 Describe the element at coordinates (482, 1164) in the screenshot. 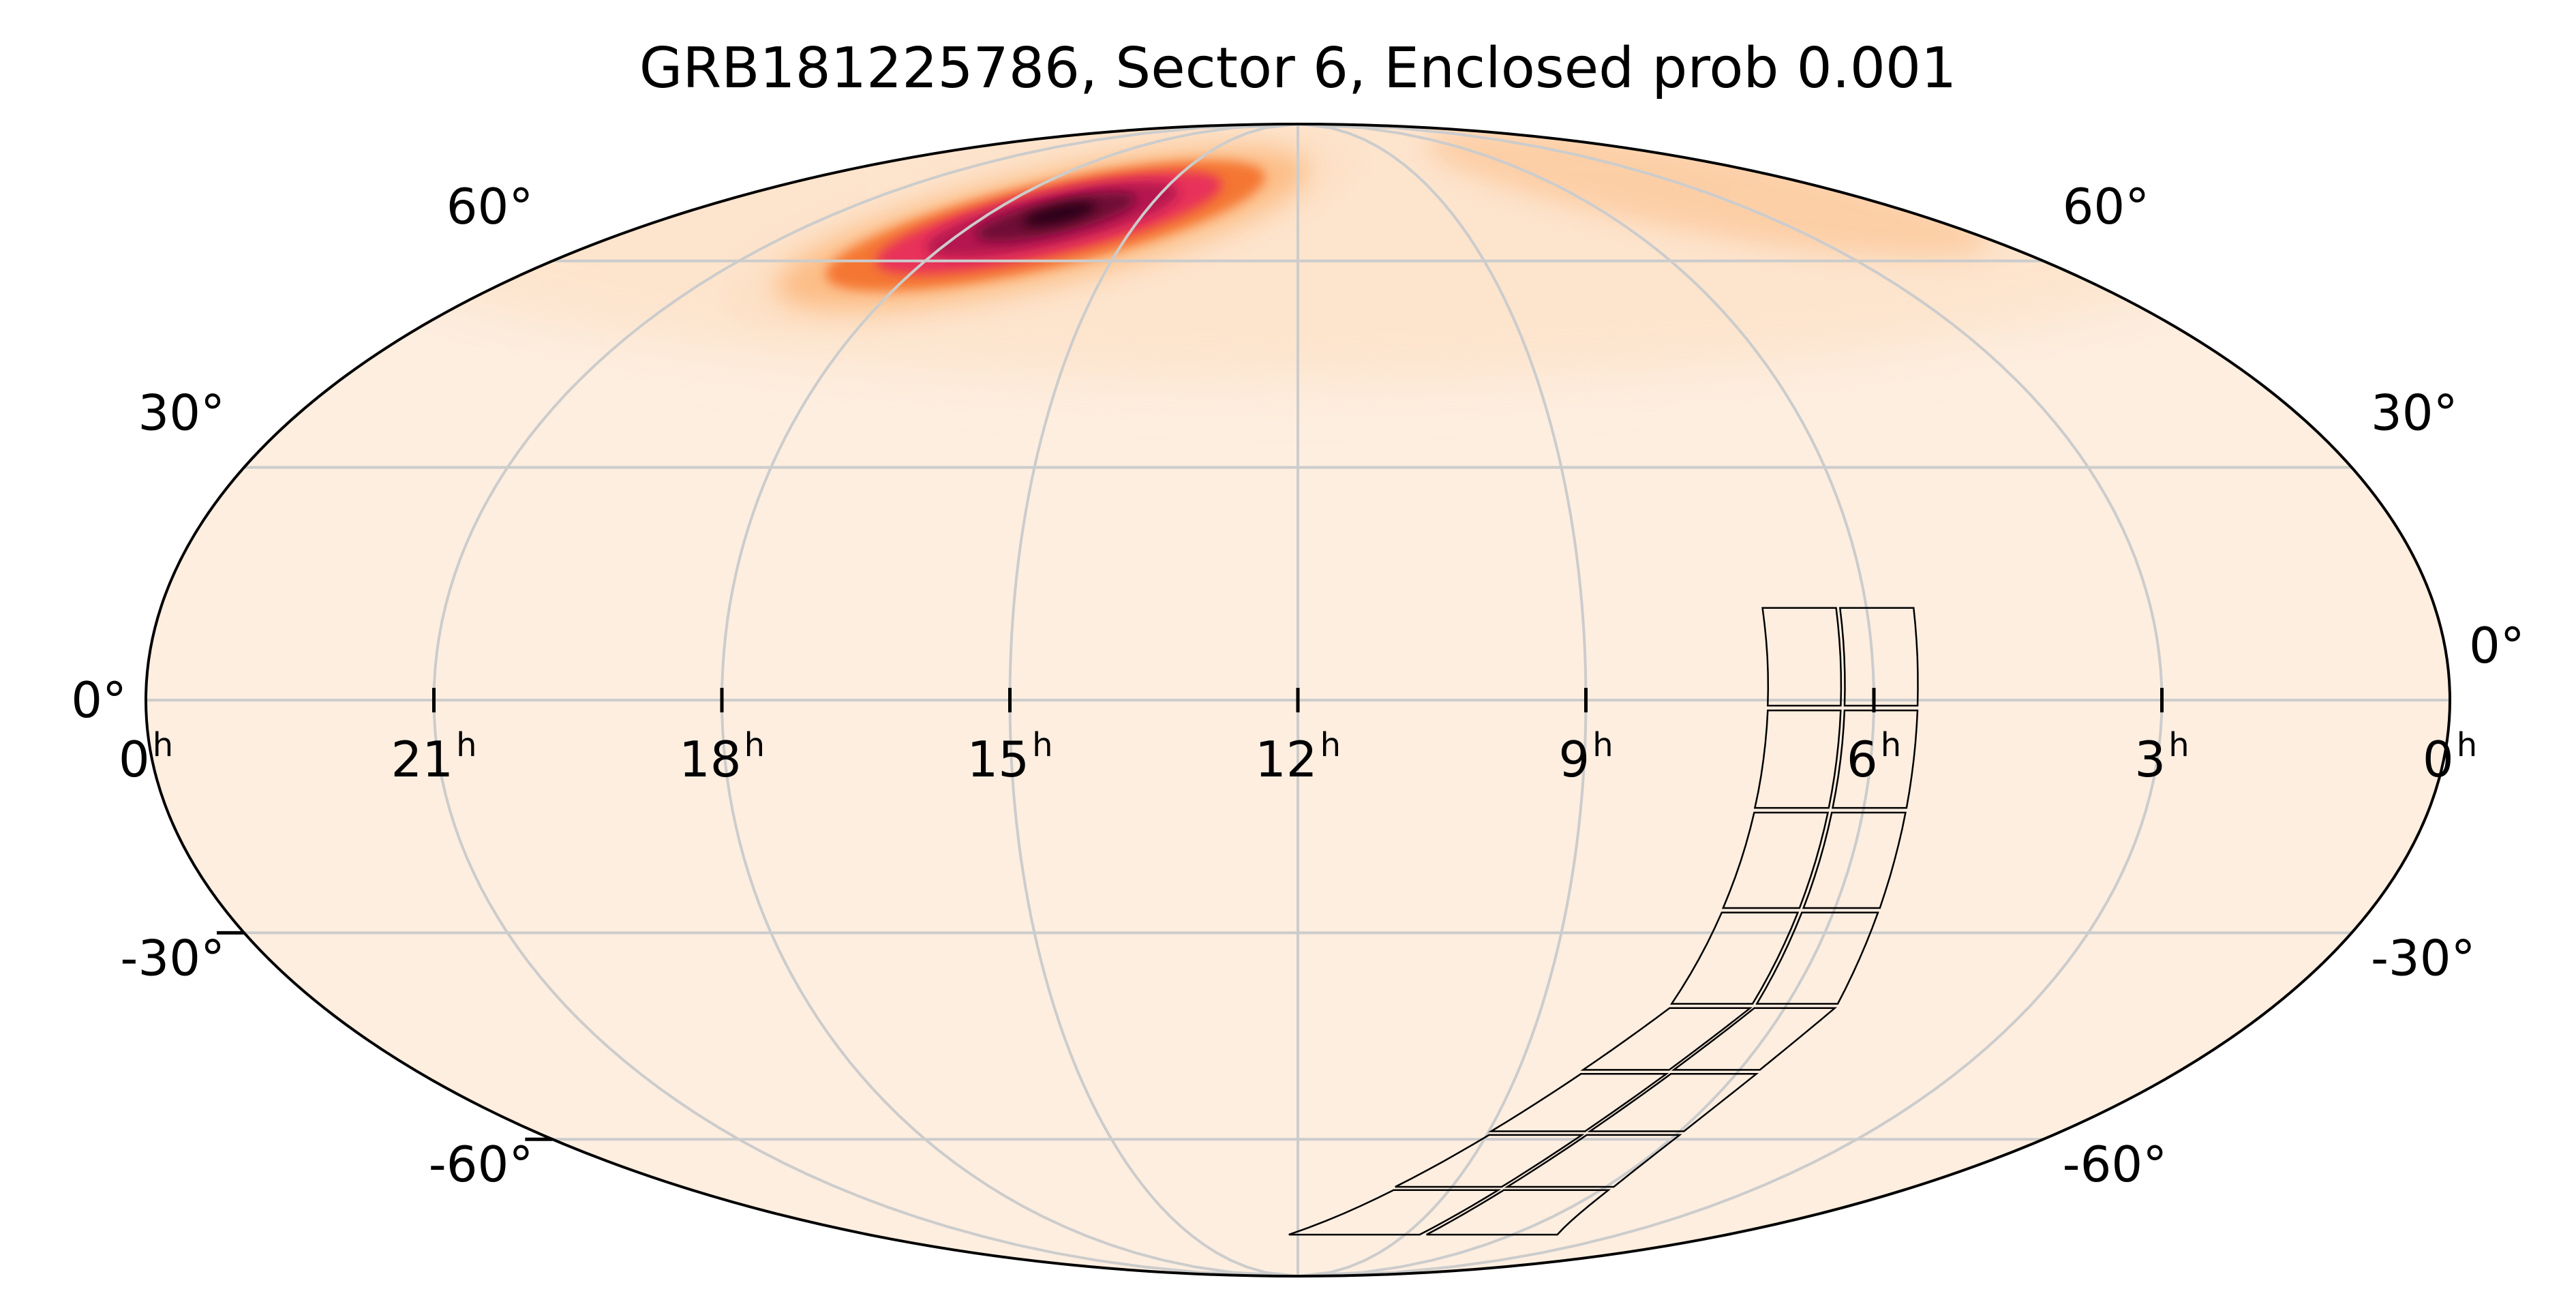

I see `dec-tick-label-left: -60°` at that location.